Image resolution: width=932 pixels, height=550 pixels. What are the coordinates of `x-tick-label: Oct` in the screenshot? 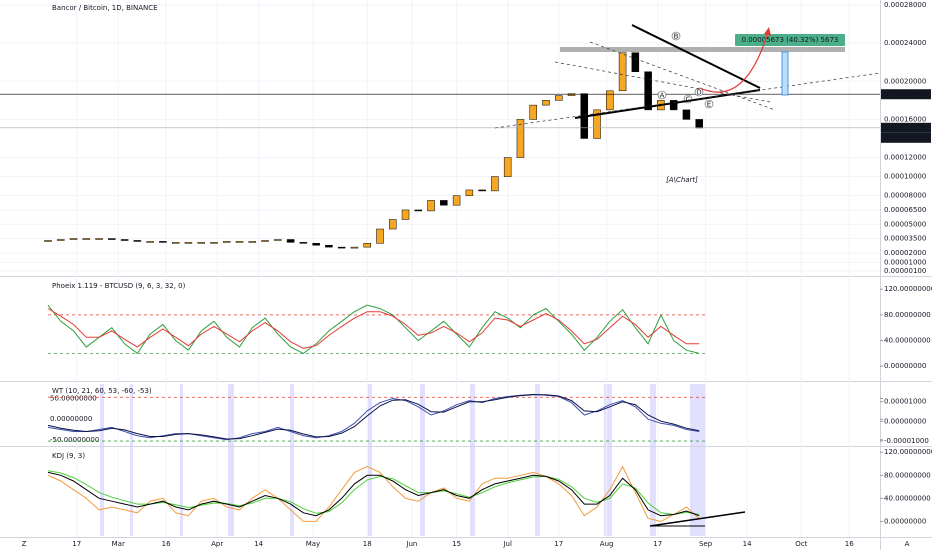 It's located at (801, 544).